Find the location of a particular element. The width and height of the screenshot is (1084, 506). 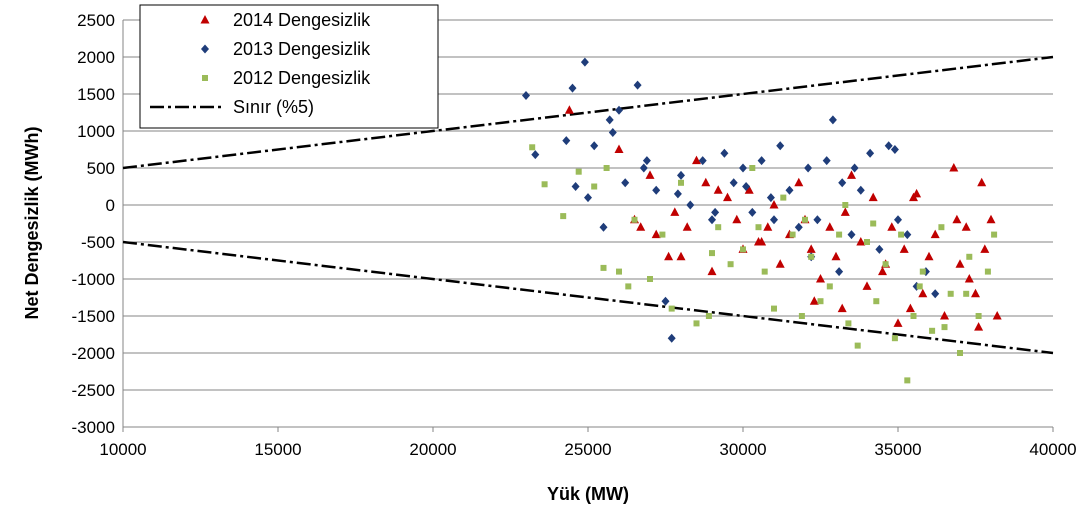

y-axis-title: Net Dengesizlik (MWh) is located at coordinates (32, 222).